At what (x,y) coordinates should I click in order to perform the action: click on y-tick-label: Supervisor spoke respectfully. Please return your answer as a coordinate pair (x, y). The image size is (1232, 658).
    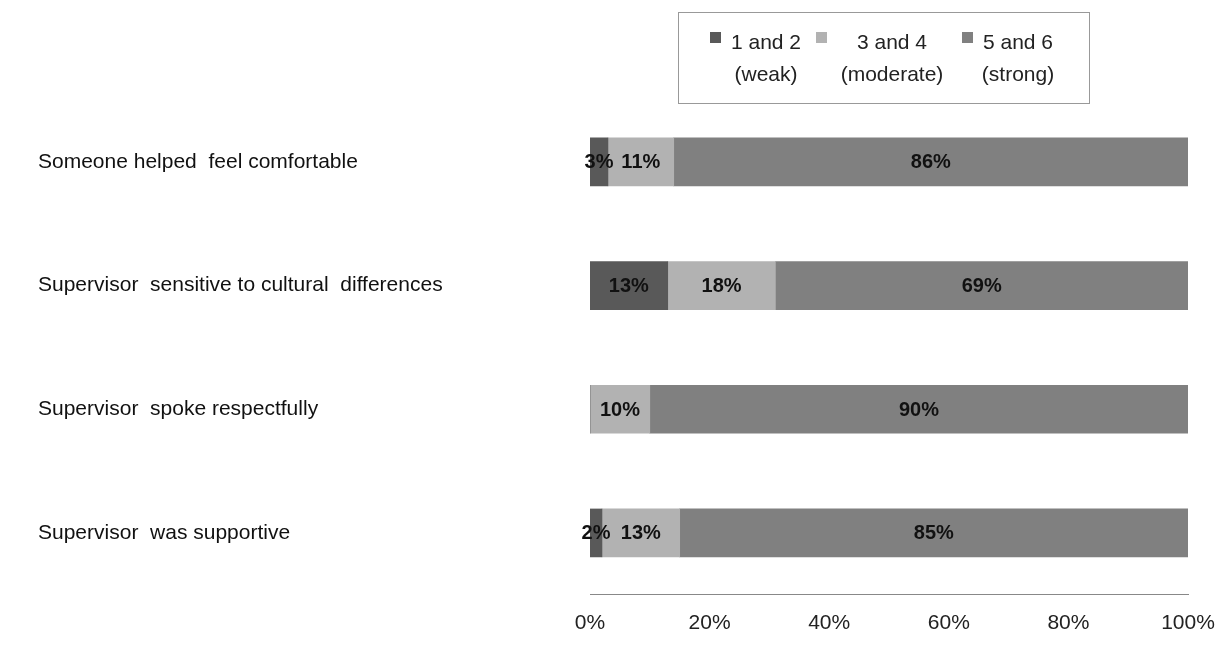
    Looking at the image, I should click on (178, 408).